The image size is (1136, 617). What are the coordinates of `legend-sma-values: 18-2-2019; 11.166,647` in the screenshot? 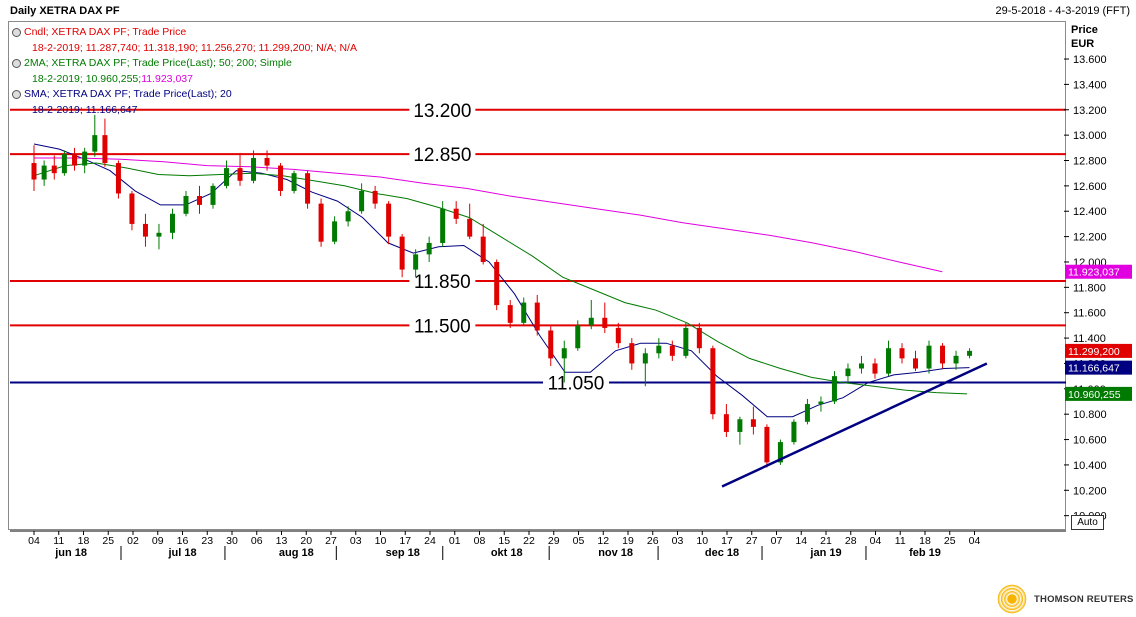 It's located at (85, 109).